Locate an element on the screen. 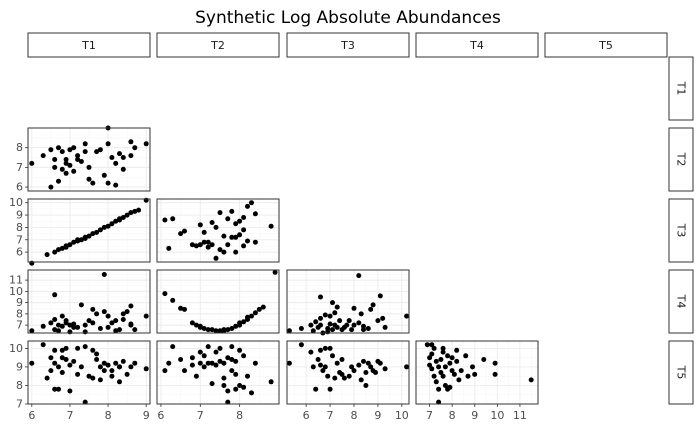  panel-t2-t3 is located at coordinates (218, 230).